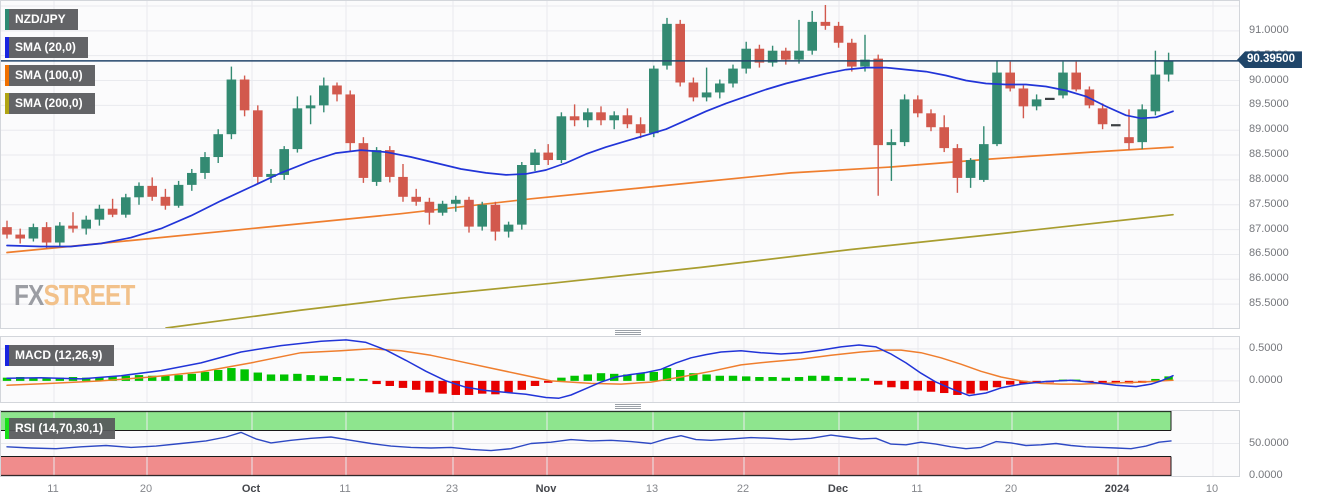 This screenshot has height=504, width=1326. Describe the element at coordinates (1269, 278) in the screenshot. I see `price-axis-label: 86.0000` at that location.